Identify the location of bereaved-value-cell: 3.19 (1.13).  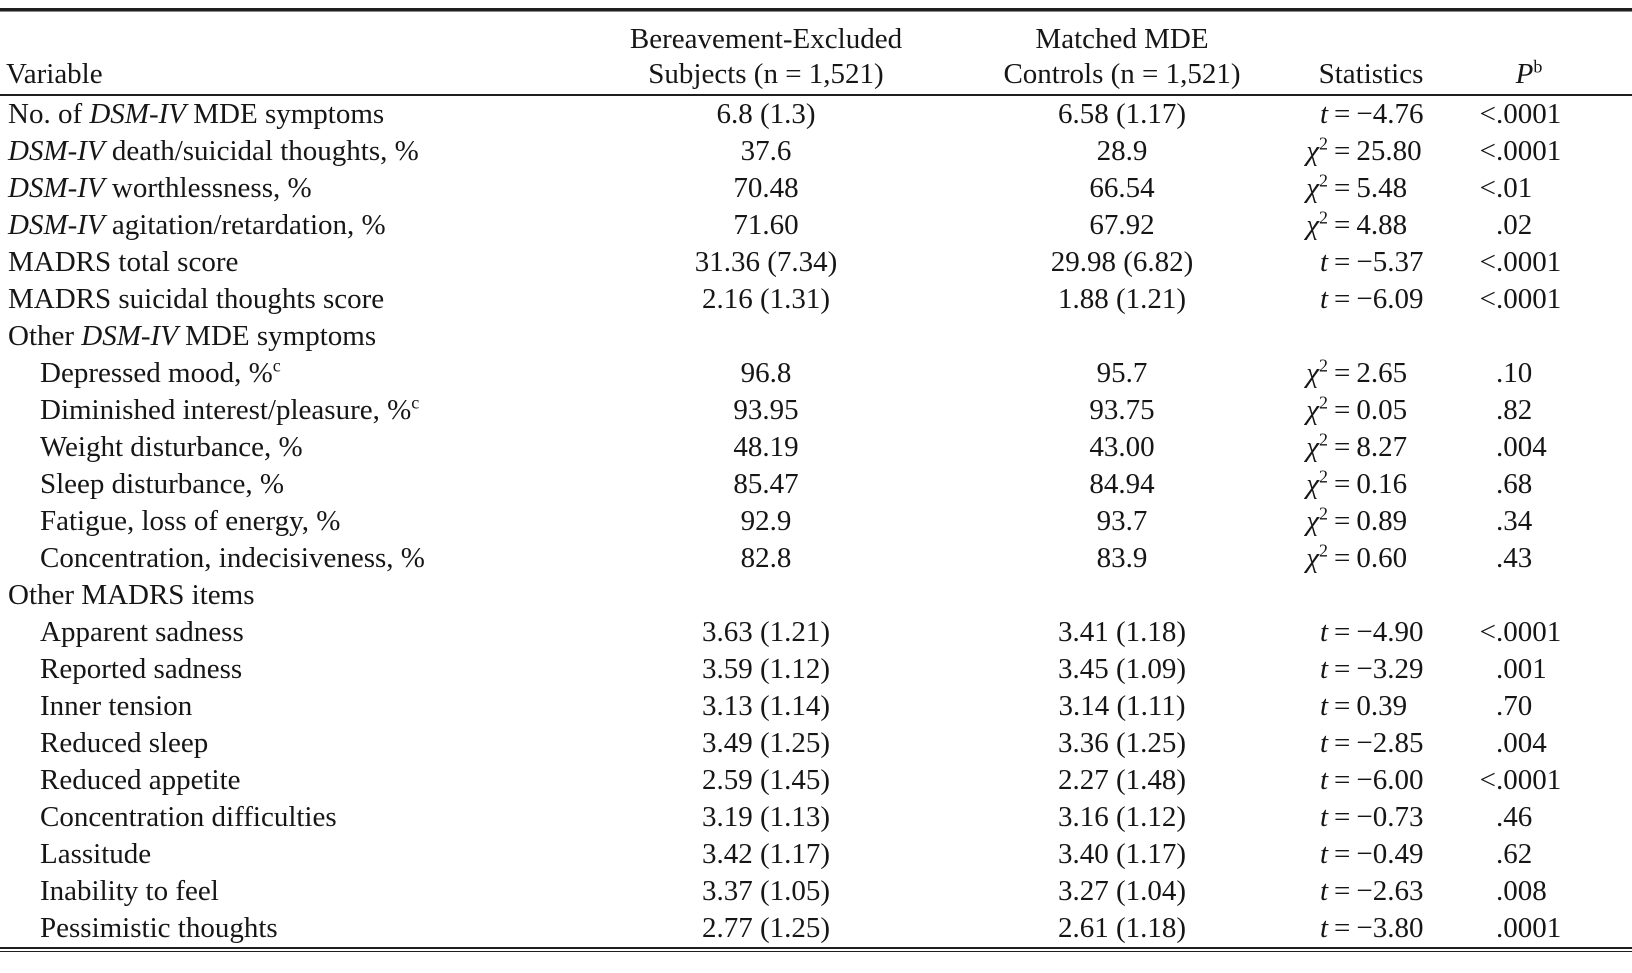
(766, 817).